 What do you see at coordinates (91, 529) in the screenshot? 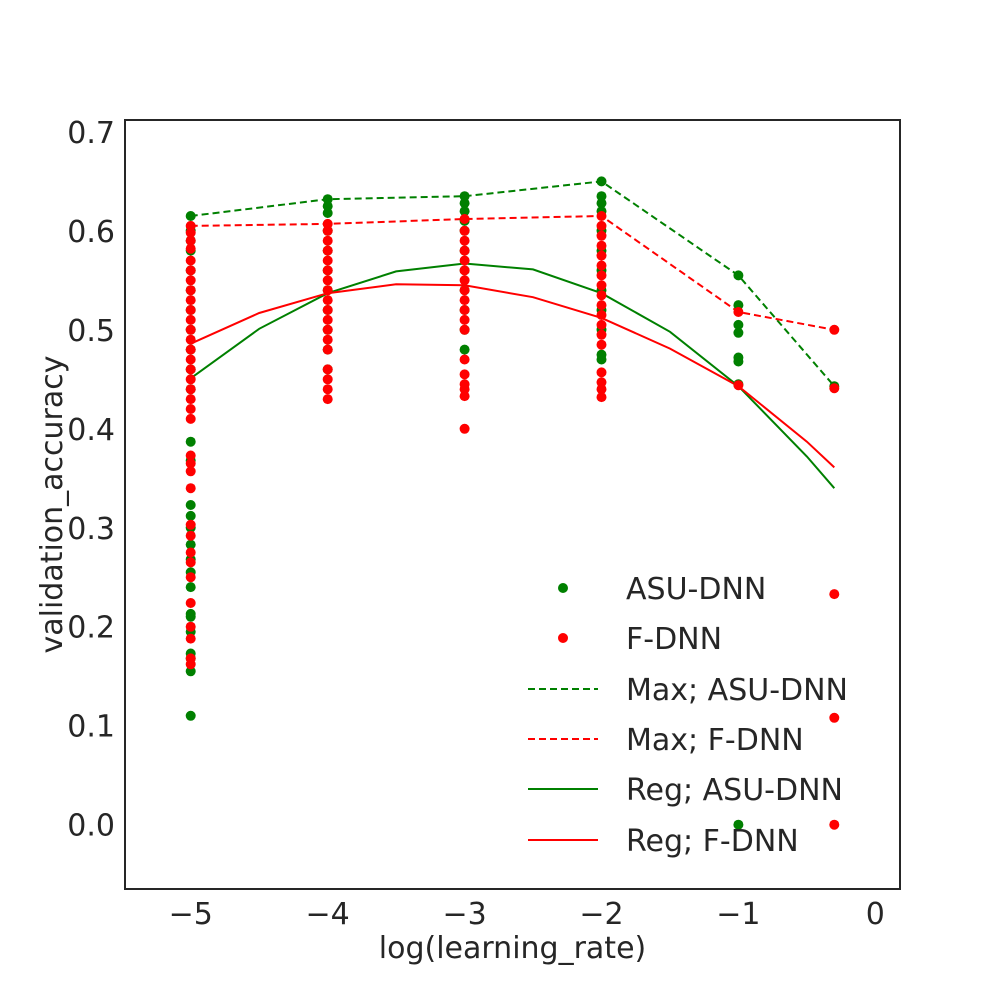
I see `y-tick-label: 0.3` at bounding box center [91, 529].